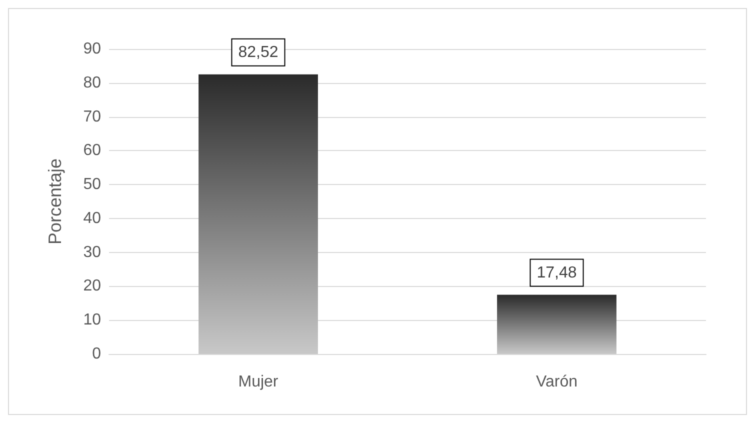  Describe the element at coordinates (92, 151) in the screenshot. I see `y-tick-label: 60` at that location.